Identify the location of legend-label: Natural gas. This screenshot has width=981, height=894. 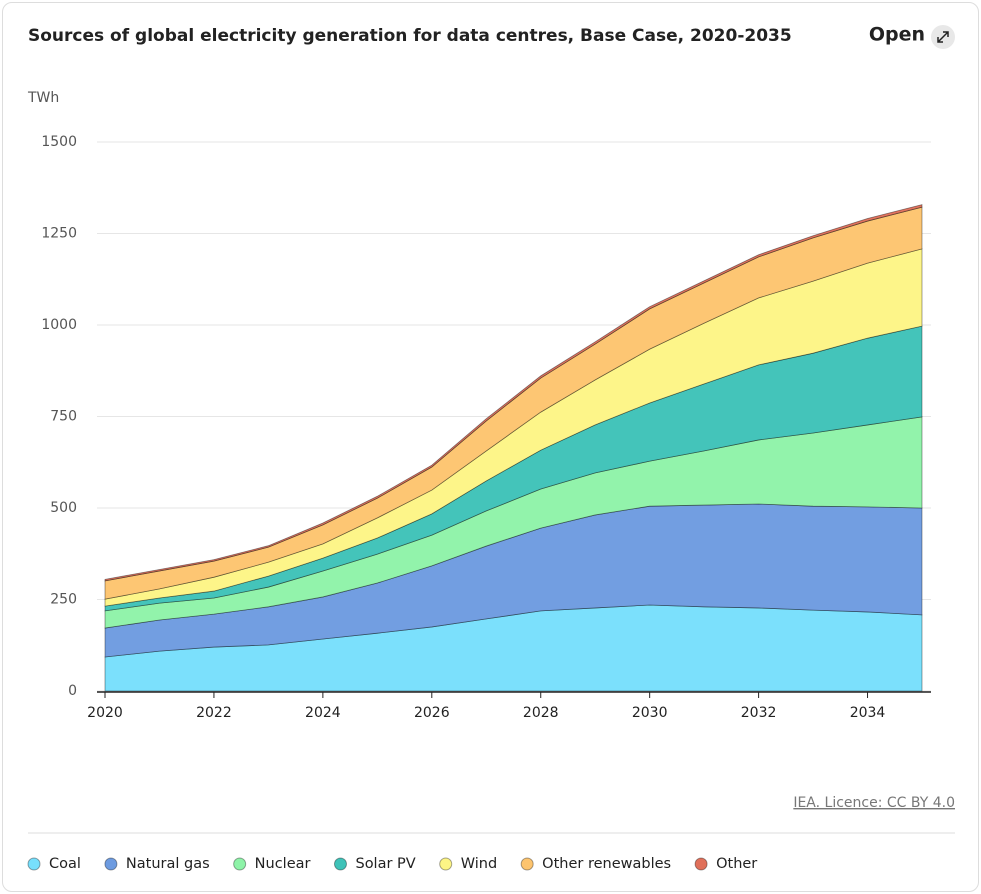
(168, 864).